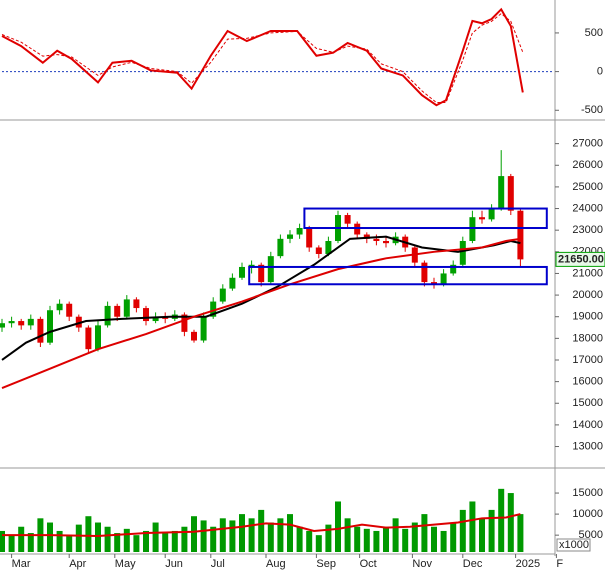 Image resolution: width=605 pixels, height=571 pixels. Describe the element at coordinates (591, 535) in the screenshot. I see `y-tick-label: 5000` at that location.